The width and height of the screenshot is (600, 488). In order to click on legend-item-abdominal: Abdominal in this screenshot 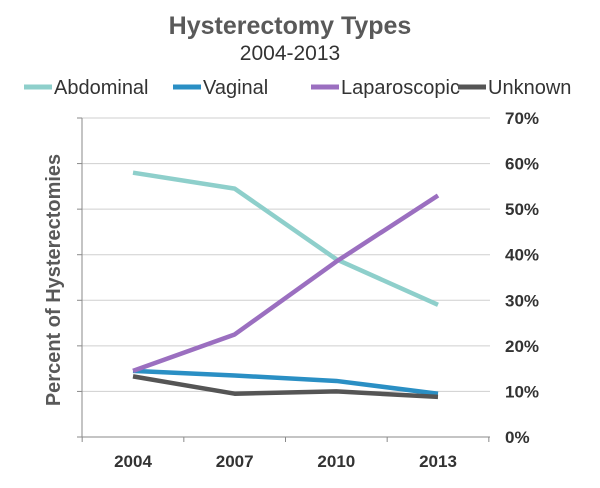, I will do `click(86, 88)`.